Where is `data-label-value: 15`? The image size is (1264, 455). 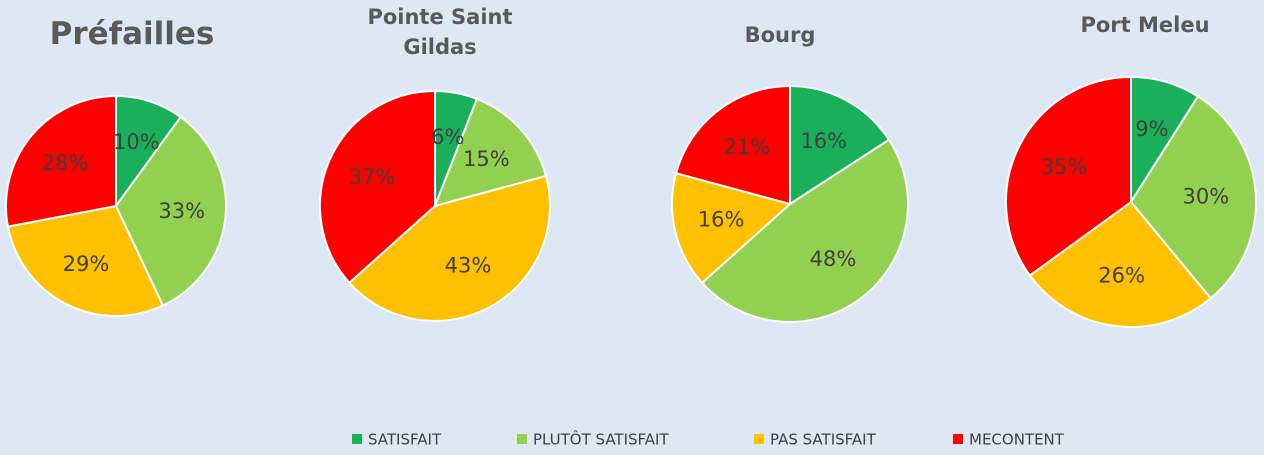 data-label-value: 15 is located at coordinates (476, 159).